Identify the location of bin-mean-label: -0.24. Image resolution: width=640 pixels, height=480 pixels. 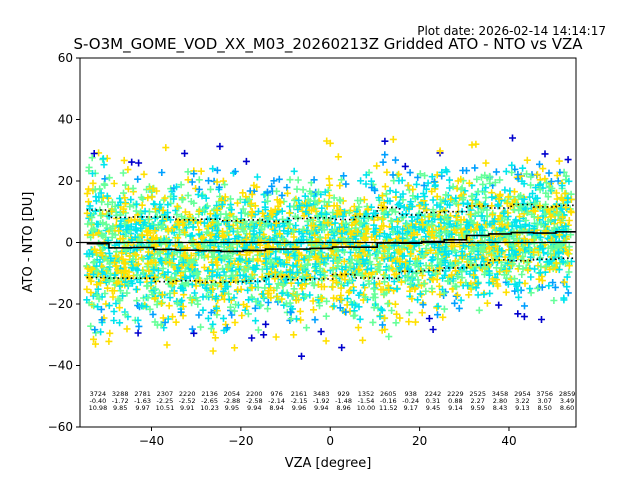
(410, 401).